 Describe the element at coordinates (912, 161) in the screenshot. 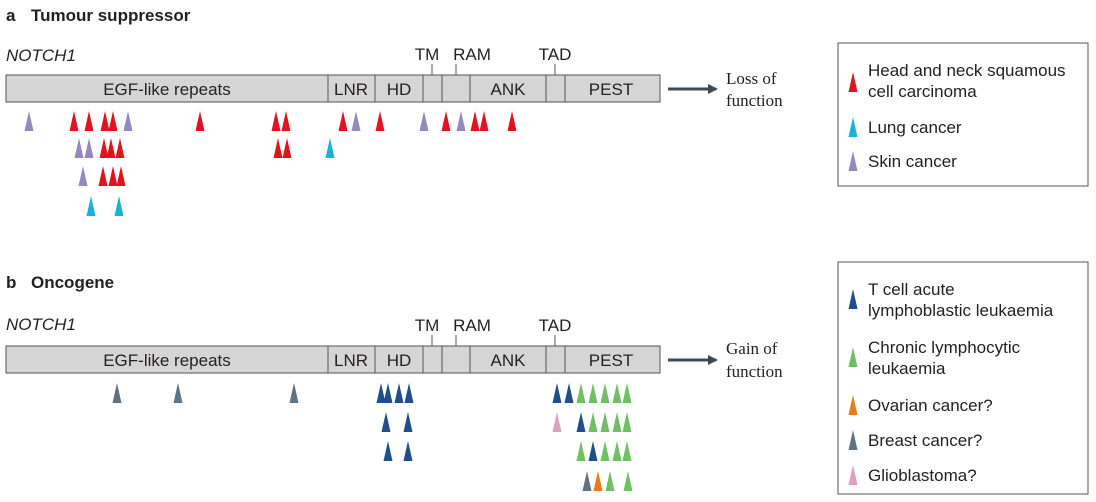

I see `legend-label: Skin cancer` at that location.